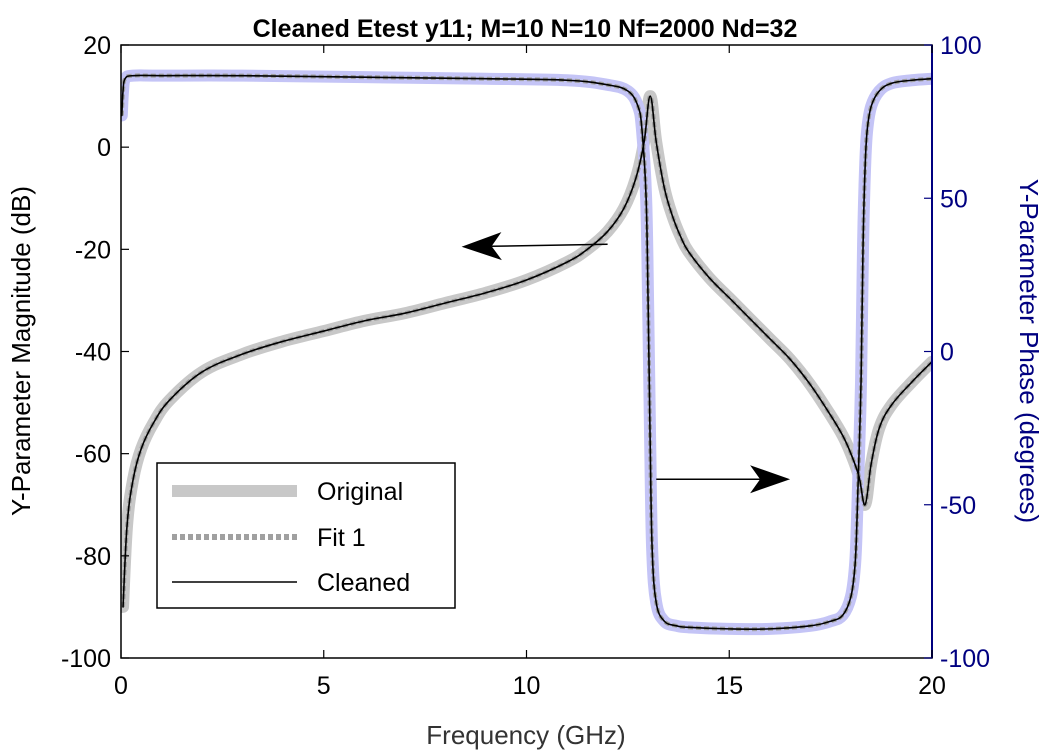 This screenshot has width=1050, height=750. Describe the element at coordinates (363, 583) in the screenshot. I see `legend-label-cleaned: Cleaned` at that location.